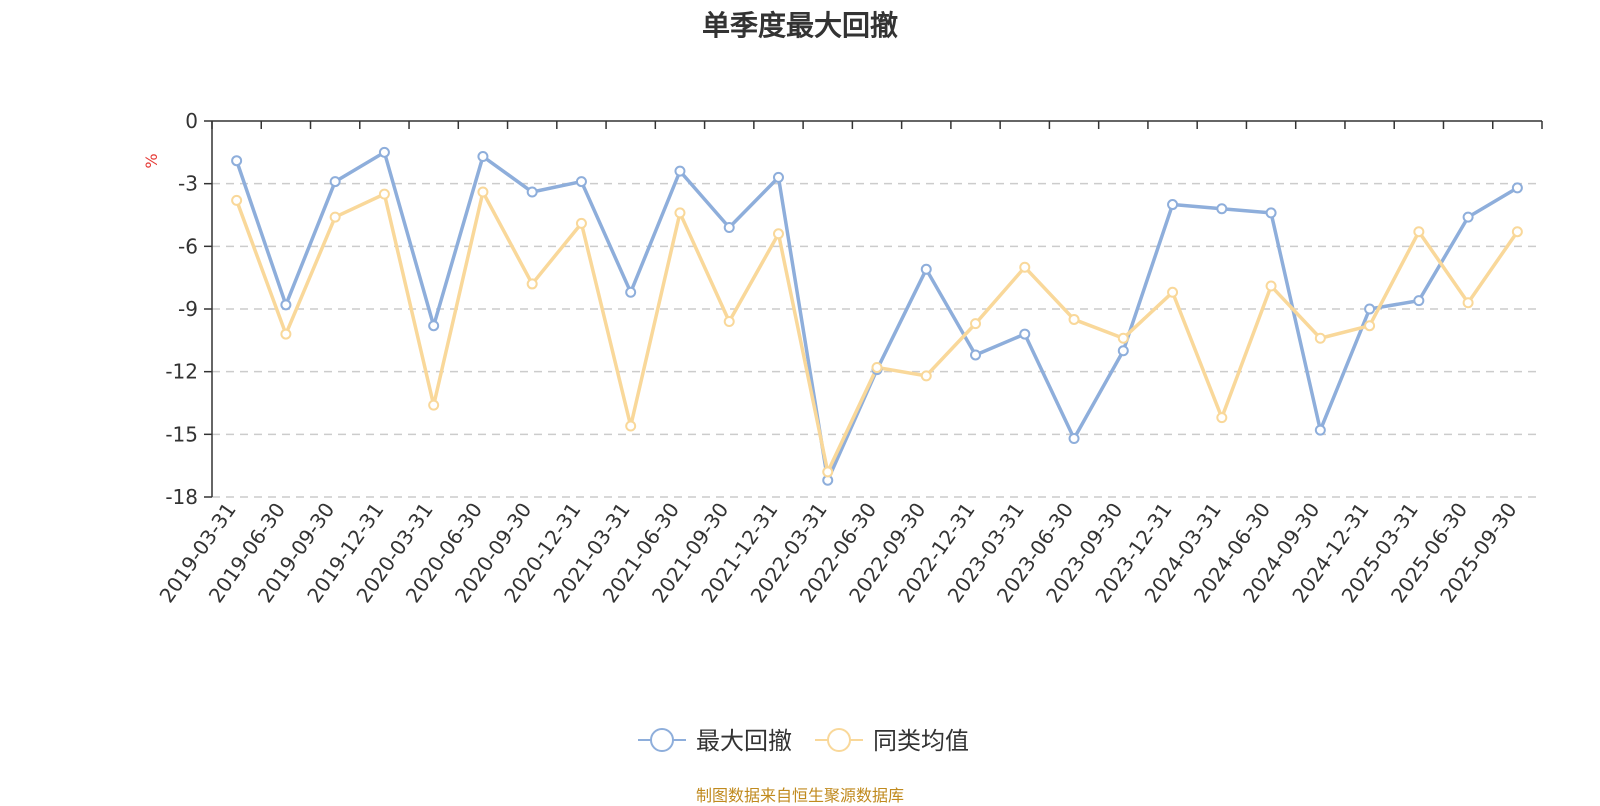 Image resolution: width=1600 pixels, height=806 pixels. What do you see at coordinates (799, 795) in the screenshot?
I see `source-note: 制图数据来自恒生聚源数据库` at bounding box center [799, 795].